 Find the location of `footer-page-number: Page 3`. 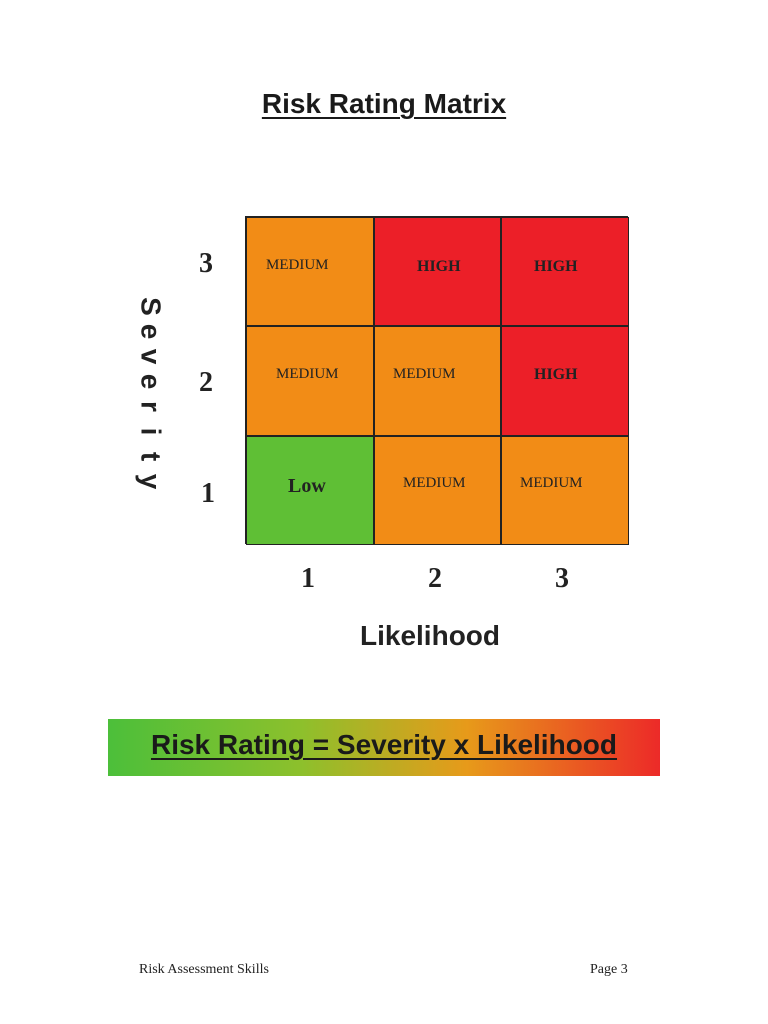

footer-page-number: Page 3 is located at coordinates (609, 969).